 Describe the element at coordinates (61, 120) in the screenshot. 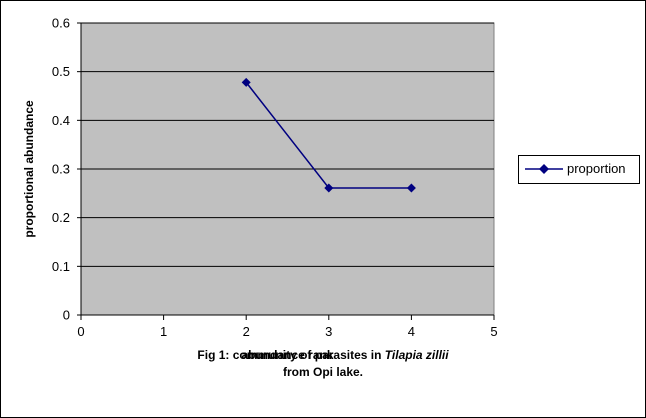

I see `y-tick-label: 0.4` at that location.